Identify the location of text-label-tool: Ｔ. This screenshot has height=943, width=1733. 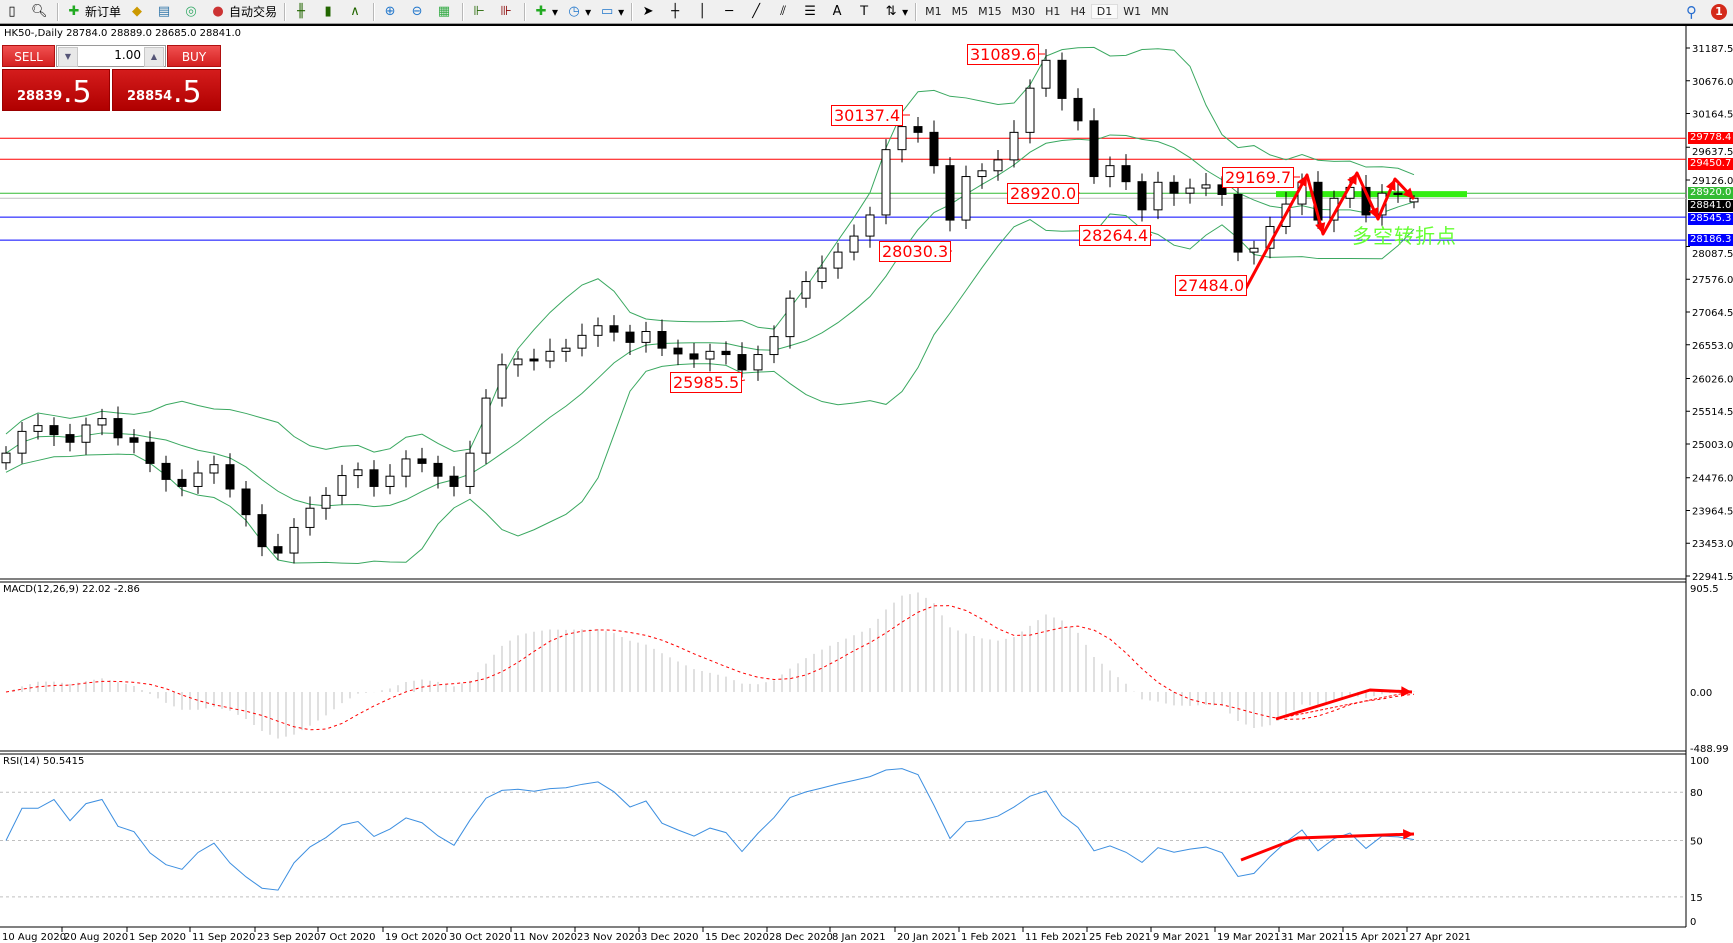
(865, 11).